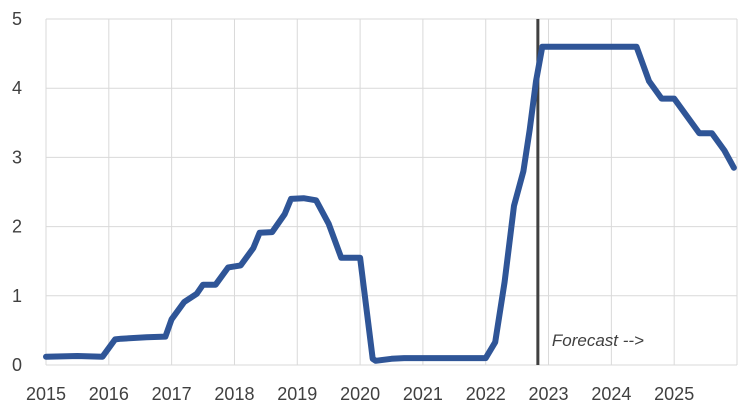 Image resolution: width=744 pixels, height=409 pixels. What do you see at coordinates (109, 394) in the screenshot?
I see `x-tick-label: 2016` at bounding box center [109, 394].